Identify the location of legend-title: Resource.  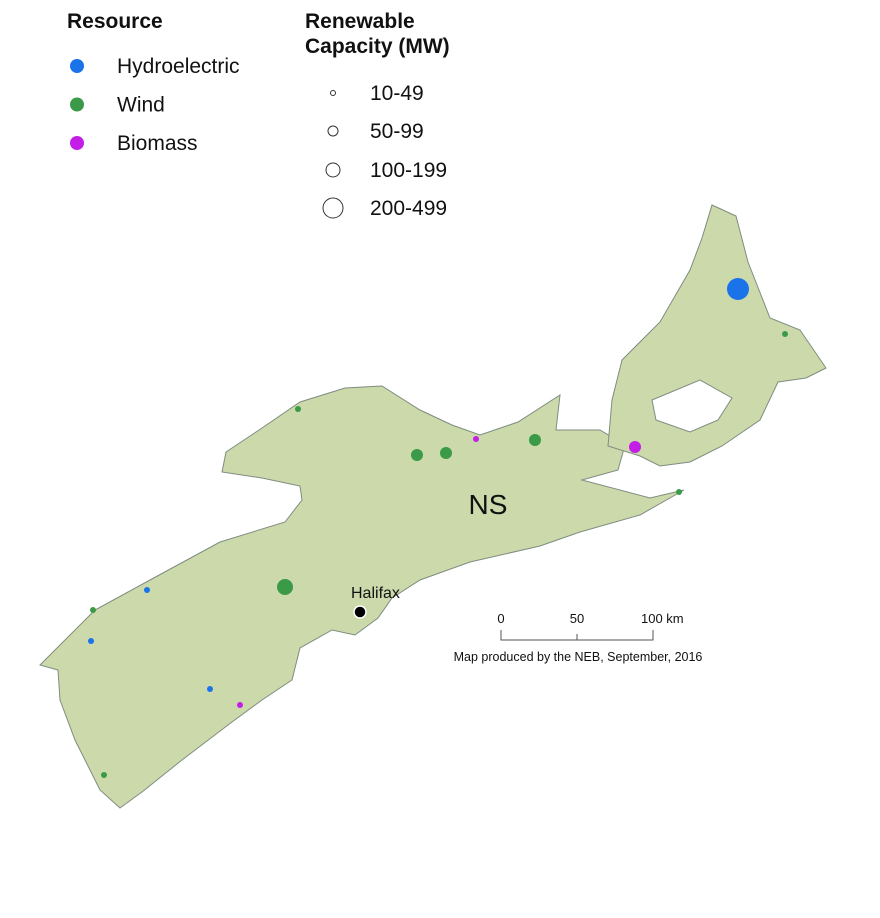
(115, 21).